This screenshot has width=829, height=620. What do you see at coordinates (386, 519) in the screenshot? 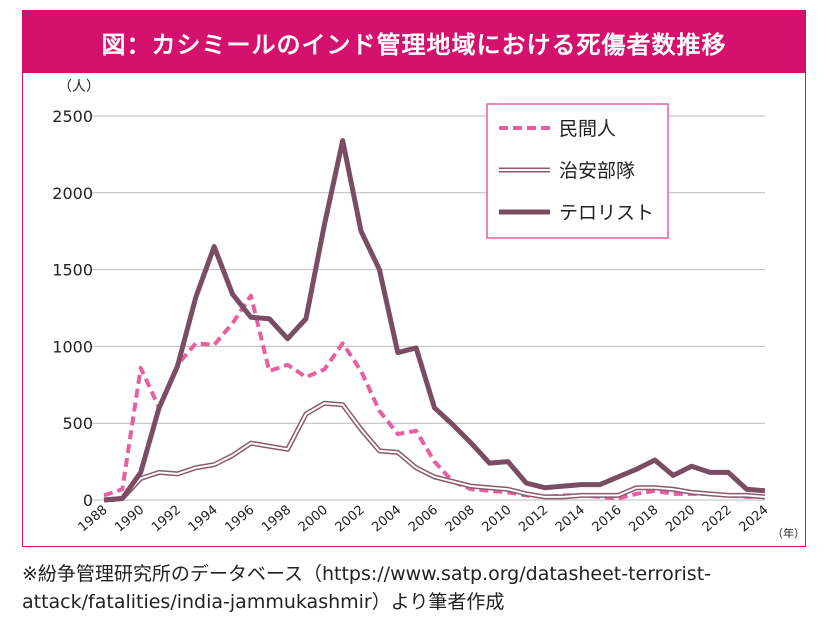
I see `x-tick-label: 2004` at bounding box center [386, 519].